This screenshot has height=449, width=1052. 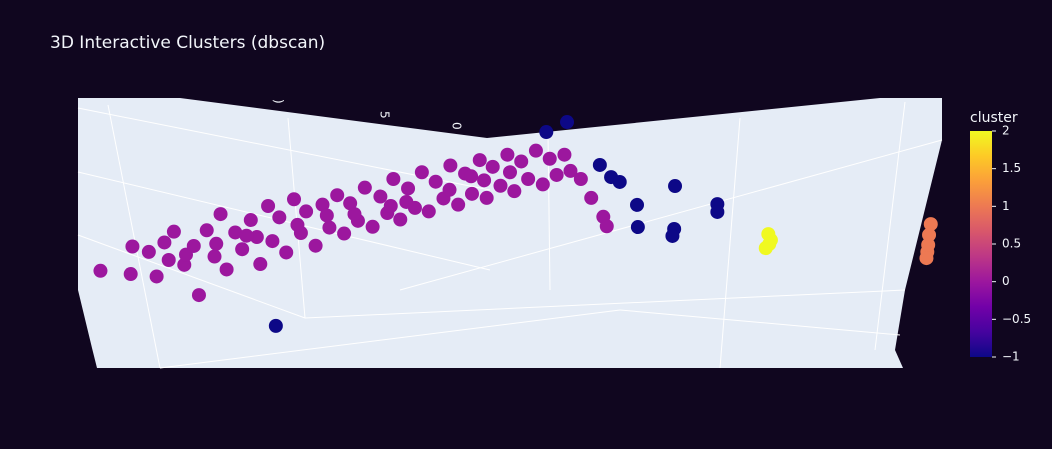 What do you see at coordinates (1011, 357) in the screenshot?
I see `colorbar-tick-label: −1` at bounding box center [1011, 357].